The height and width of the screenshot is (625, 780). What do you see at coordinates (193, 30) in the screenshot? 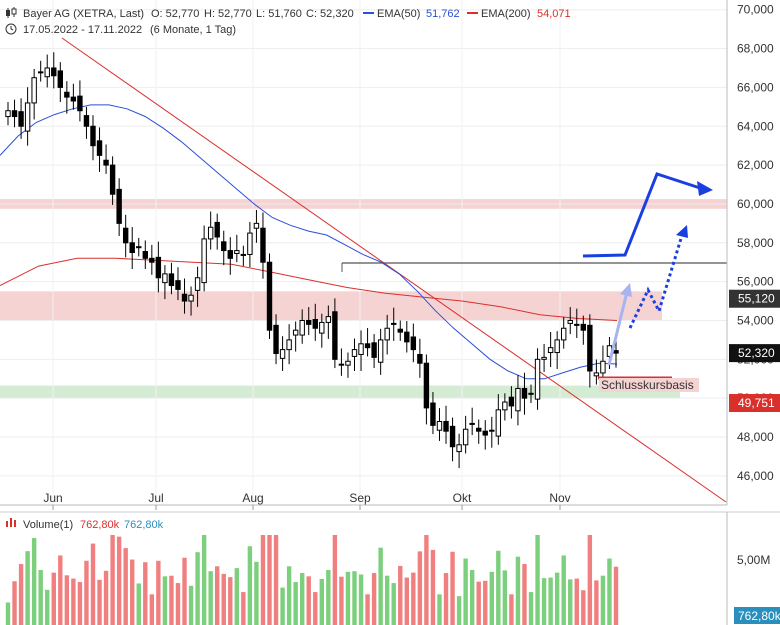
I see `period: (6 Monate, 1 Tag)` at bounding box center [193, 30].